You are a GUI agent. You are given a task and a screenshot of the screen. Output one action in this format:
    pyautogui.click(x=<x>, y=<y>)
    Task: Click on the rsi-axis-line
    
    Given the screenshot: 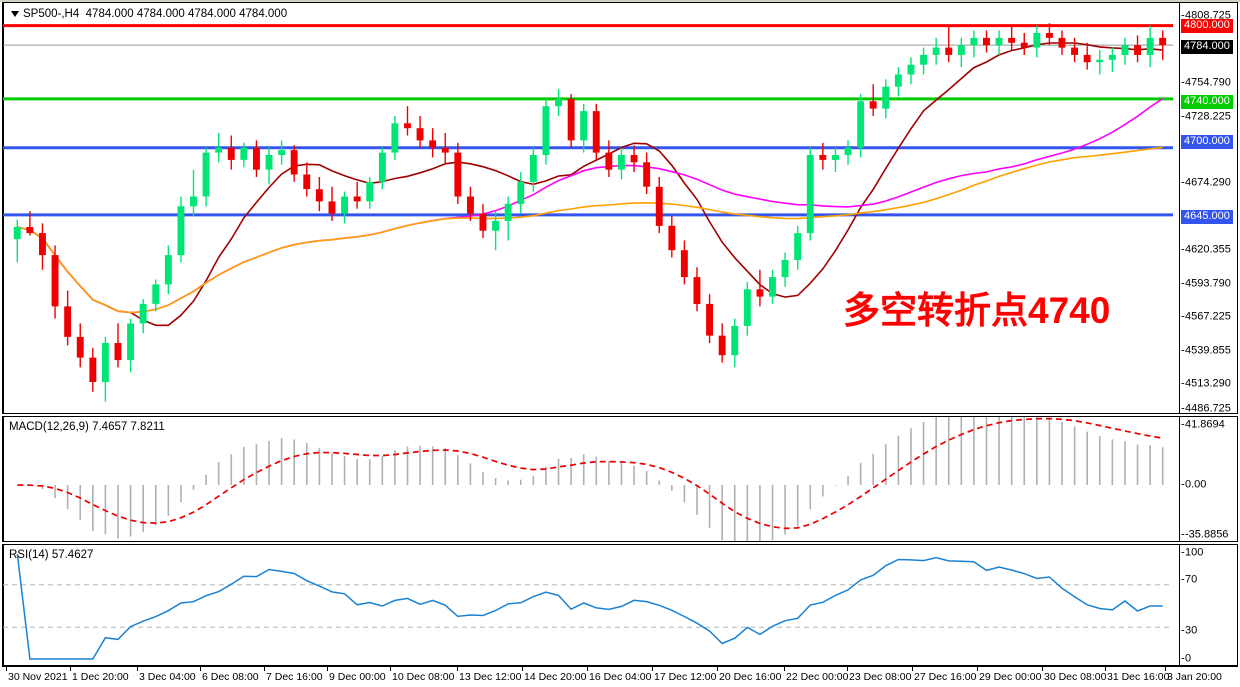 What is the action you would take?
    pyautogui.click(x=1179, y=605)
    